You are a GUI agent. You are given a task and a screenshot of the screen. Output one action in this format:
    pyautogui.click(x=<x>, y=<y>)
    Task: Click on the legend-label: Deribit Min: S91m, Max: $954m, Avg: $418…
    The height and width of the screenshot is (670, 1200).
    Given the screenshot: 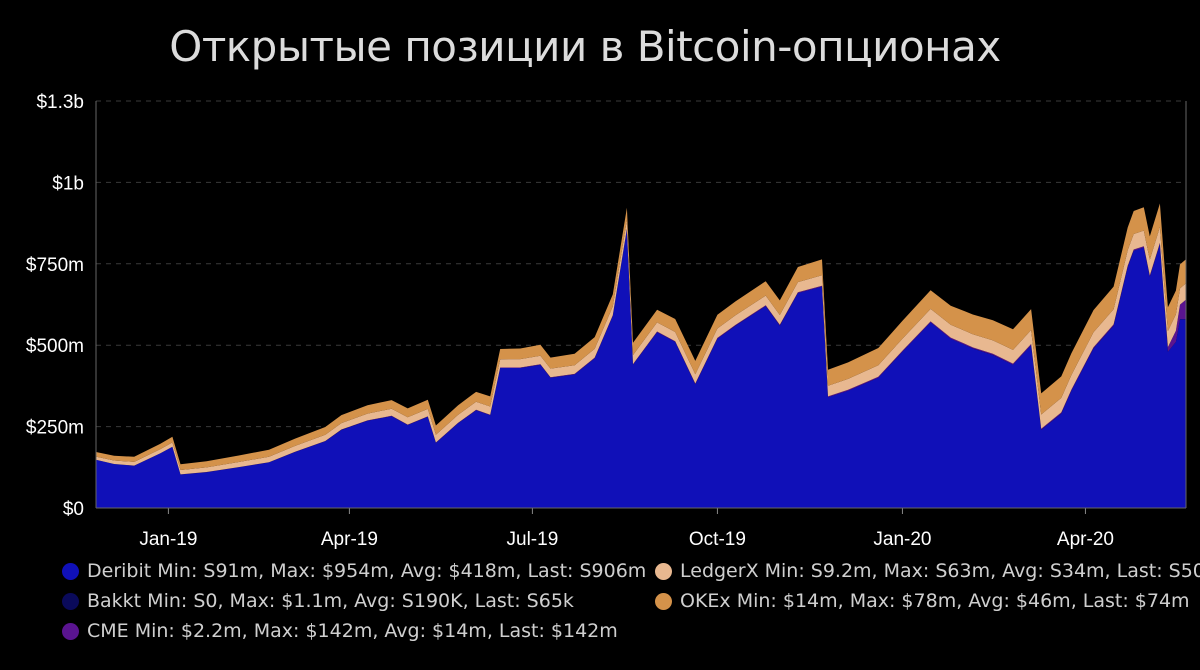 What is the action you would take?
    pyautogui.click(x=367, y=571)
    